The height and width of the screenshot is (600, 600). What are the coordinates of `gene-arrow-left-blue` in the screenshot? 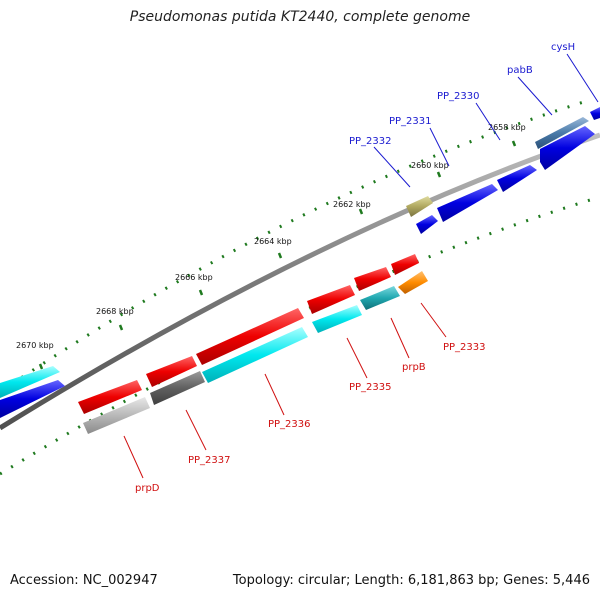 It's located at (32, 399).